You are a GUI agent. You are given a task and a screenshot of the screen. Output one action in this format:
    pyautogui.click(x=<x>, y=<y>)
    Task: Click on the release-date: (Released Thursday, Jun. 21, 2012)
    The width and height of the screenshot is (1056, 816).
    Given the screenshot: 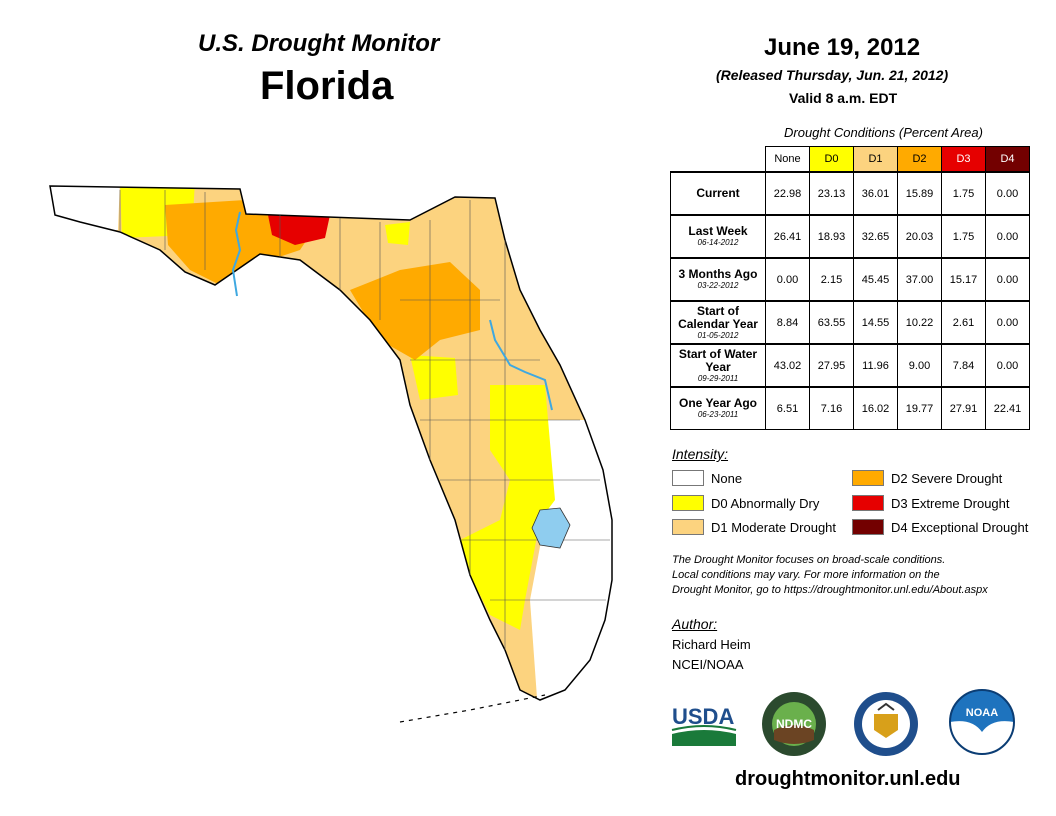 What is the action you would take?
    pyautogui.click(x=832, y=75)
    